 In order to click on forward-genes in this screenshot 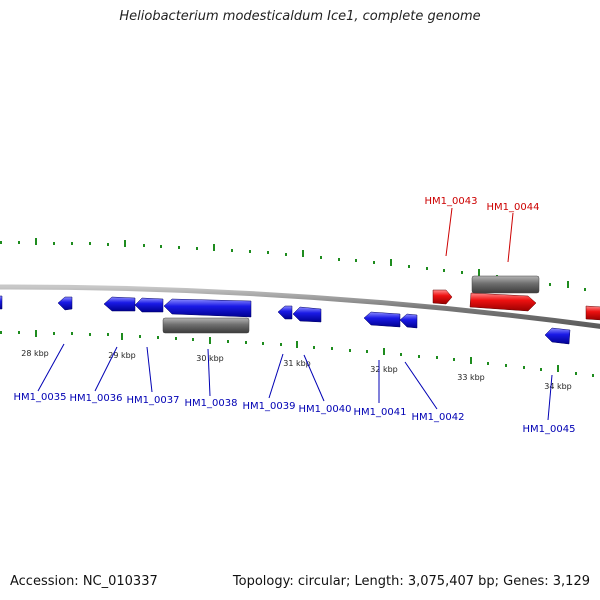, I will do `click(516, 305)`.